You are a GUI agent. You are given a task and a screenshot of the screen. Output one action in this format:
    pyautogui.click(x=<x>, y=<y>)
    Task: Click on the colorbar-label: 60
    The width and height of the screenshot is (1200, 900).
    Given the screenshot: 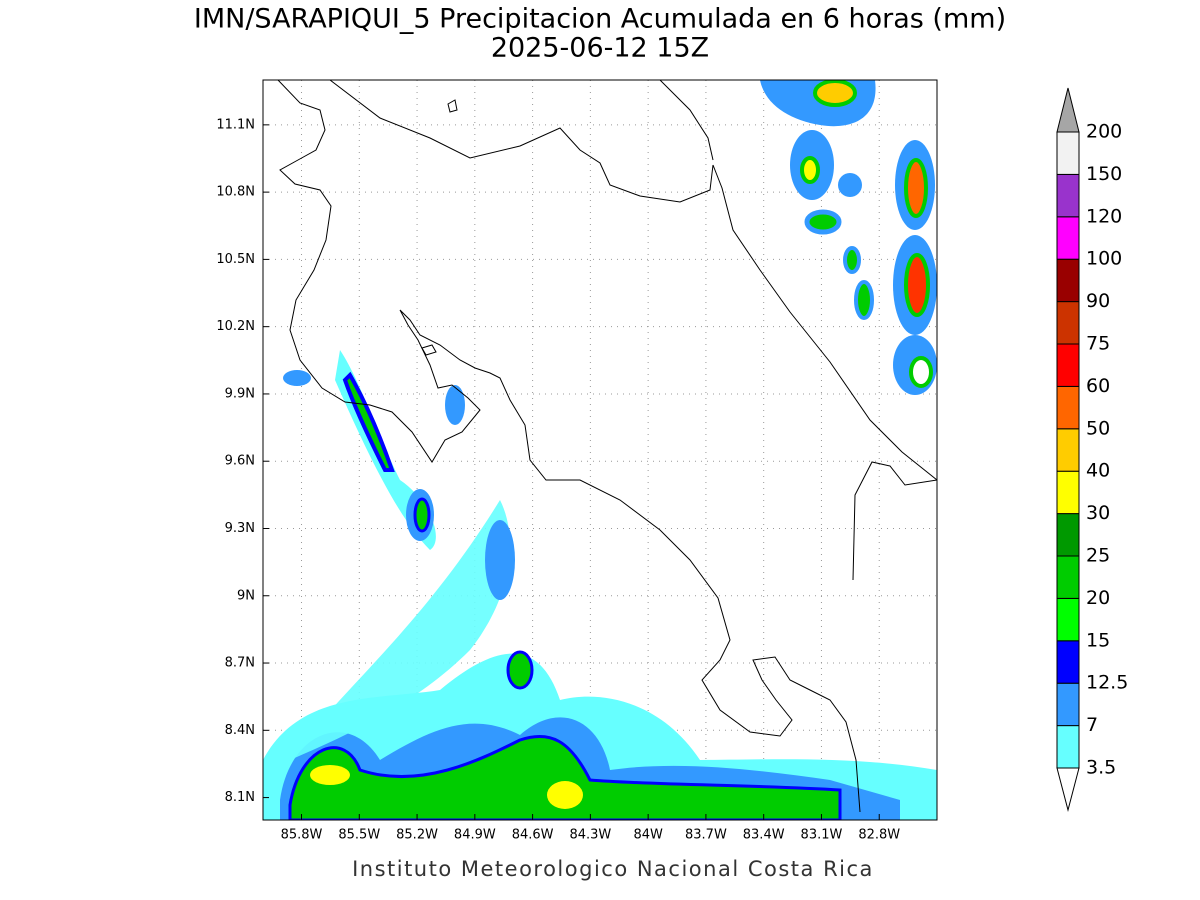 What is the action you would take?
    pyautogui.click(x=1098, y=386)
    